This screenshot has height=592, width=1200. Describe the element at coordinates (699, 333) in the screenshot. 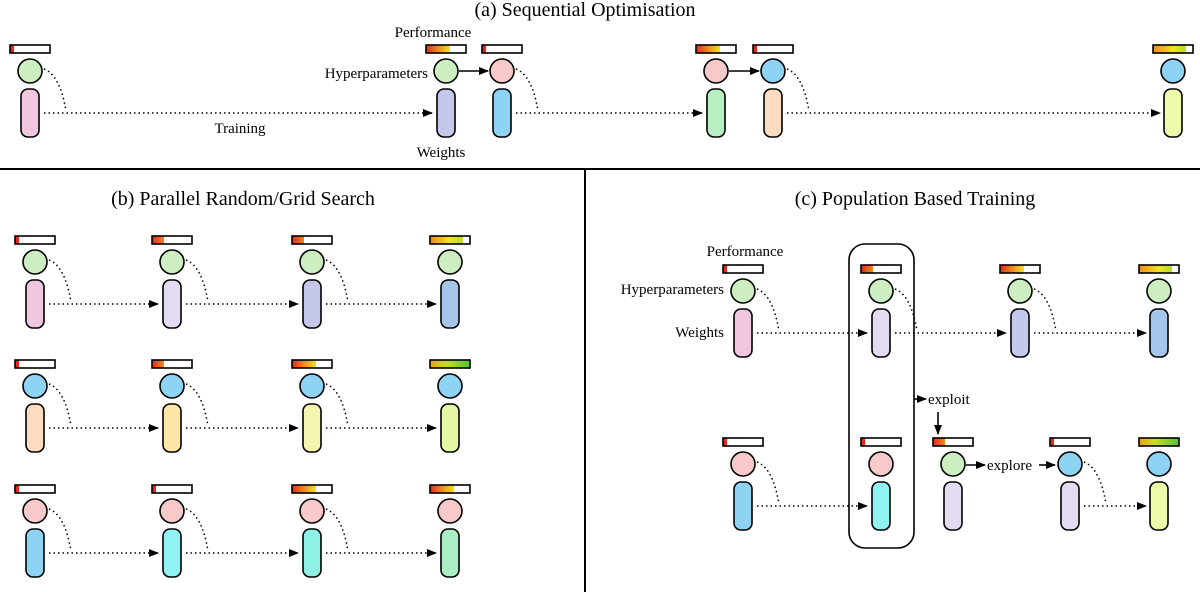

I see `panel-c-weights-label: Weights` at that location.